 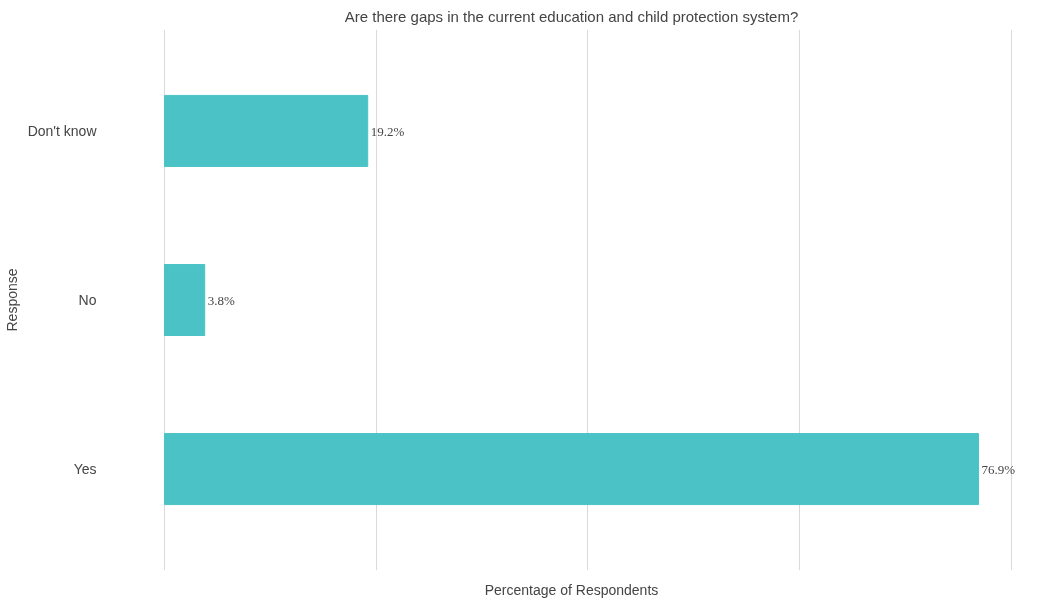 I want to click on y-axis-title: Response, so click(x=11, y=300).